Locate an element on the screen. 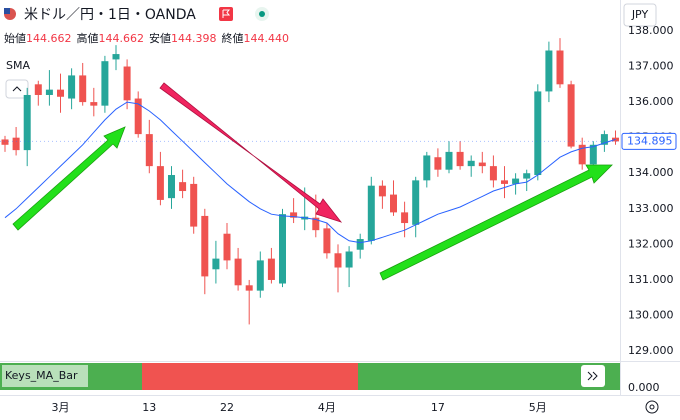 Image resolution: width=680 pixels, height=420 pixels. y-tick-label: 129.000 is located at coordinates (651, 350).